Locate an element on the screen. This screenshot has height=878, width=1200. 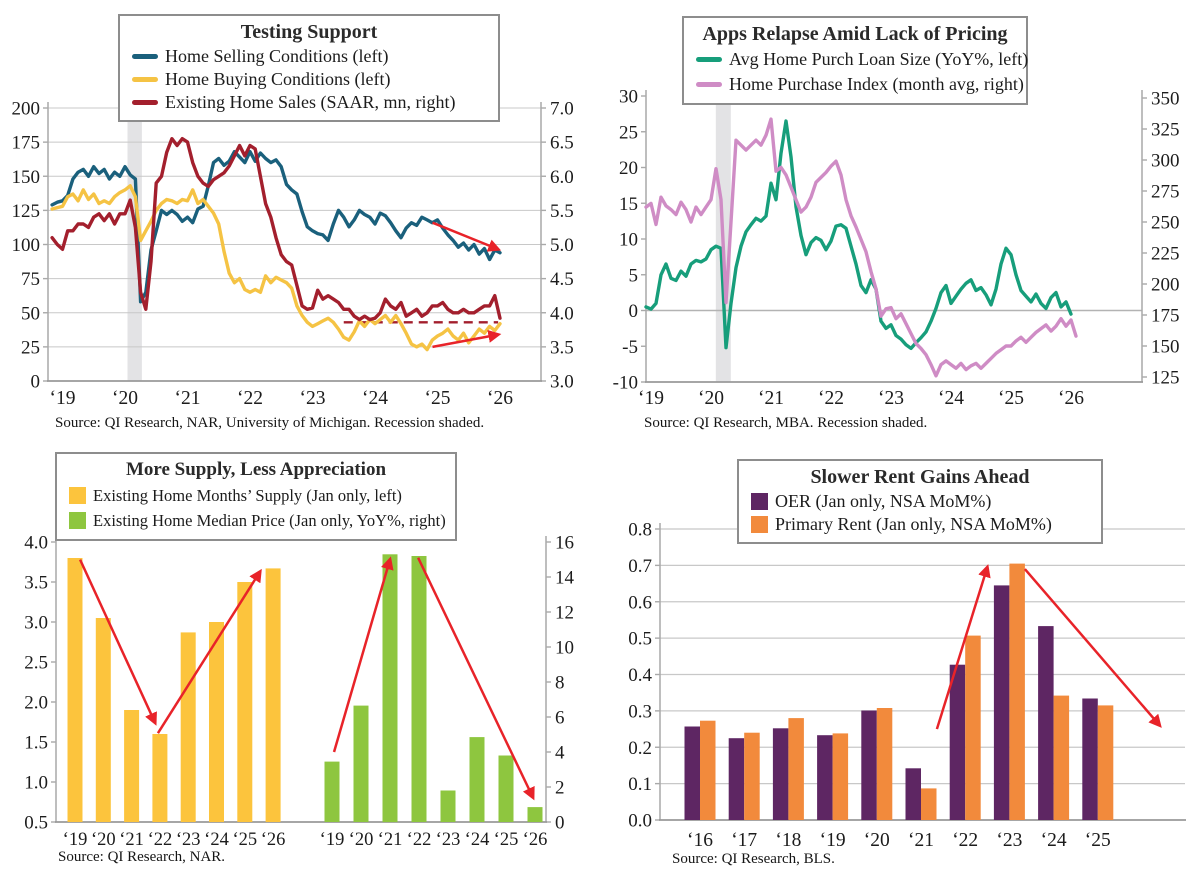
left-axis-label: 5 is located at coordinates (634, 275).